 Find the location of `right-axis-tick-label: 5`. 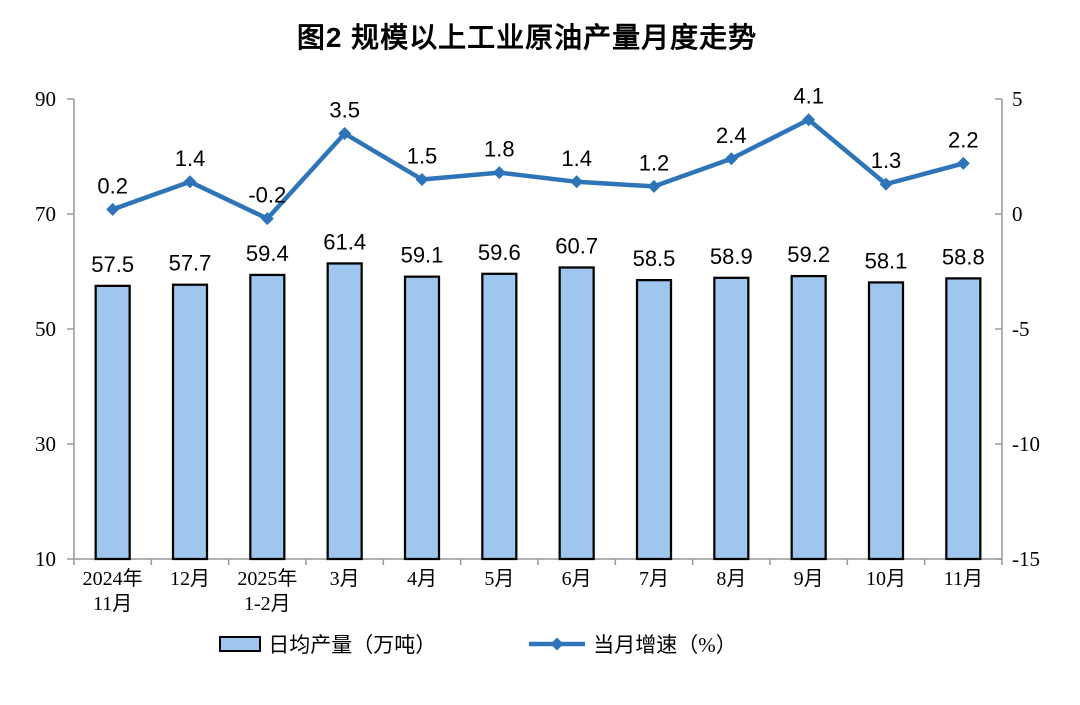

right-axis-tick-label: 5 is located at coordinates (1017, 99).